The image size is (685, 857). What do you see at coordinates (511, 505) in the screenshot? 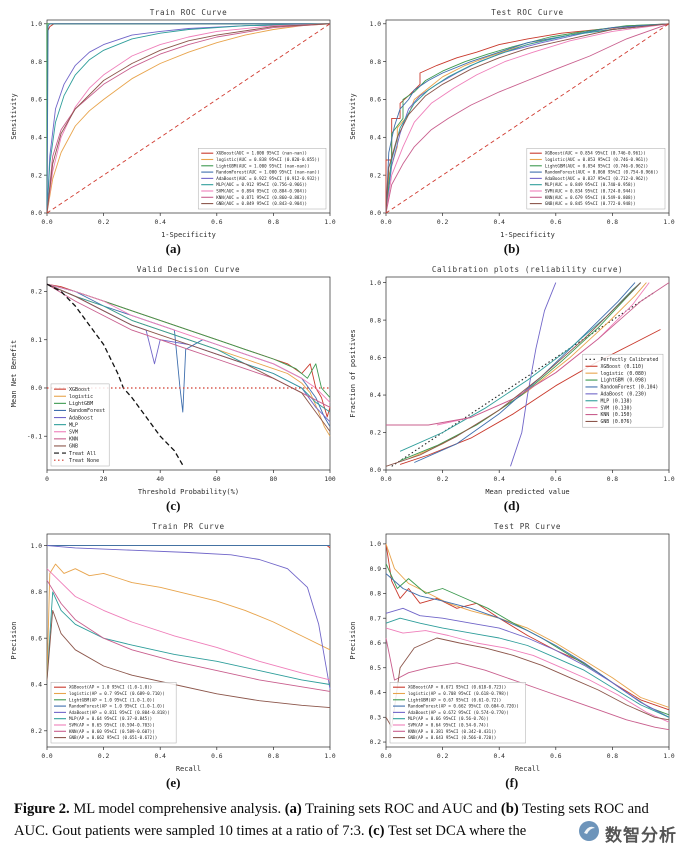
I see `panel-label-d: (d)` at bounding box center [511, 505].